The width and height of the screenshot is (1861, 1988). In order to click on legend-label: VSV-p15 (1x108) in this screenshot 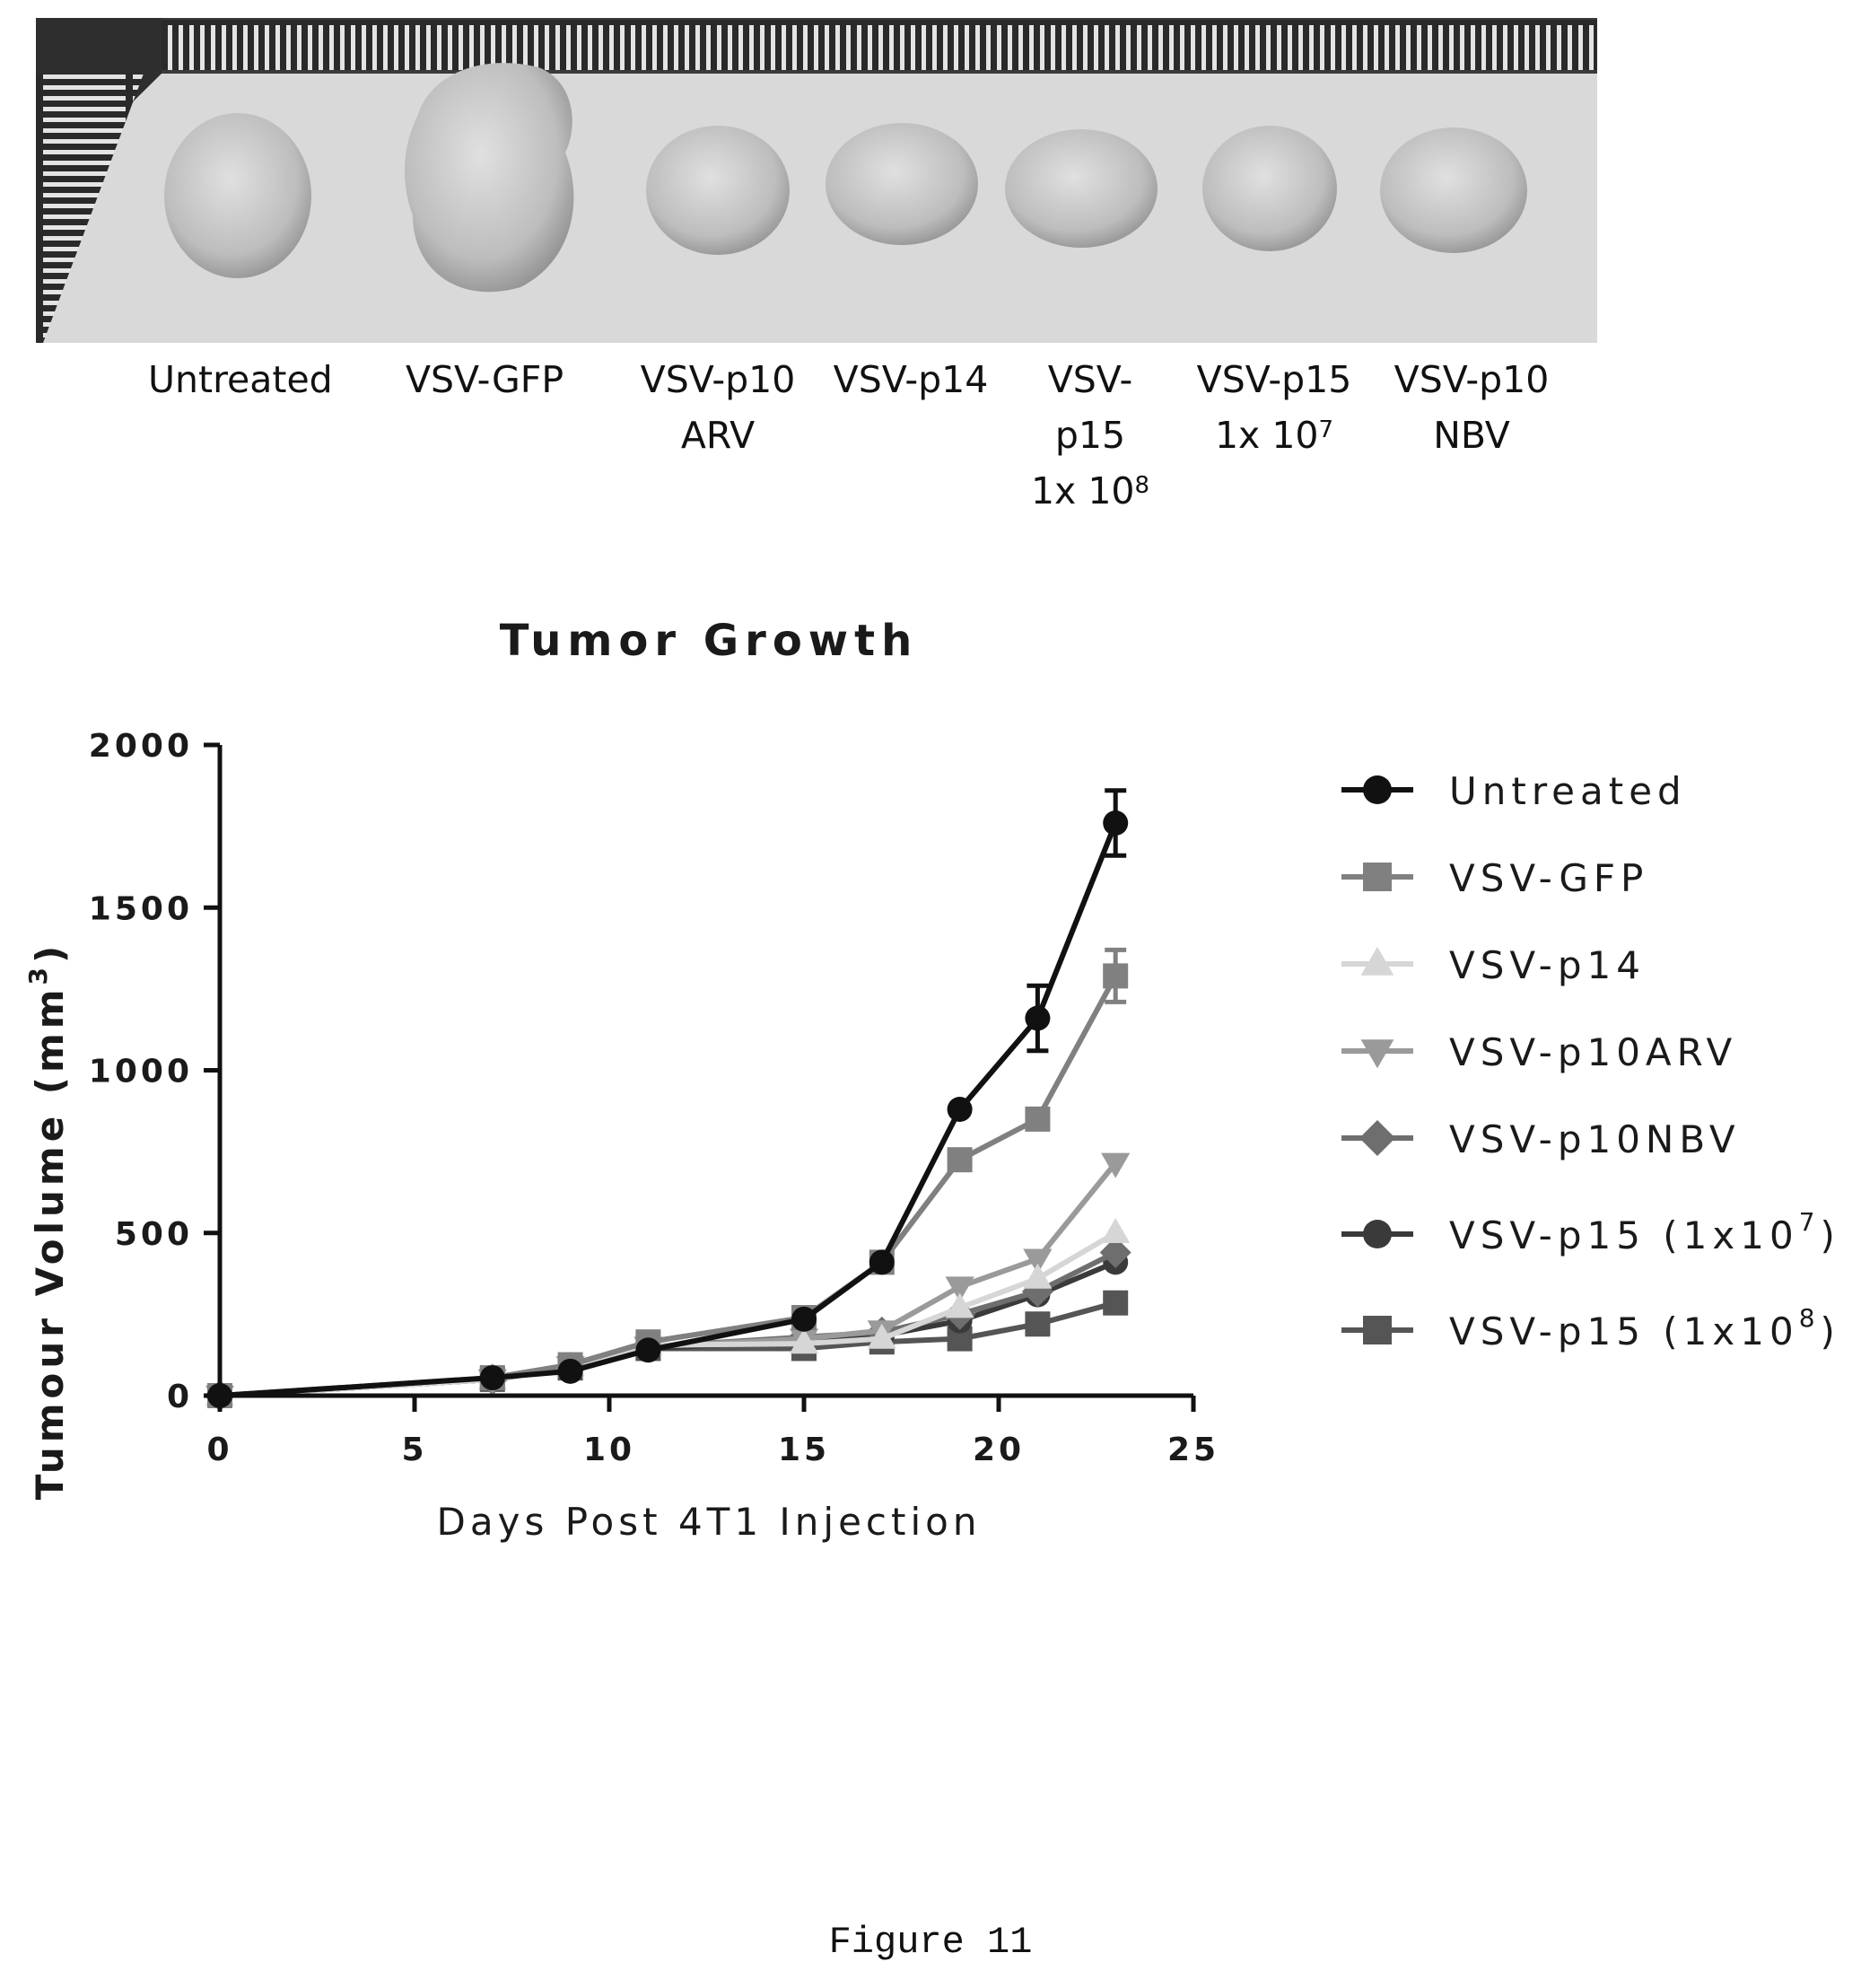, I will do `click(1644, 1328)`.